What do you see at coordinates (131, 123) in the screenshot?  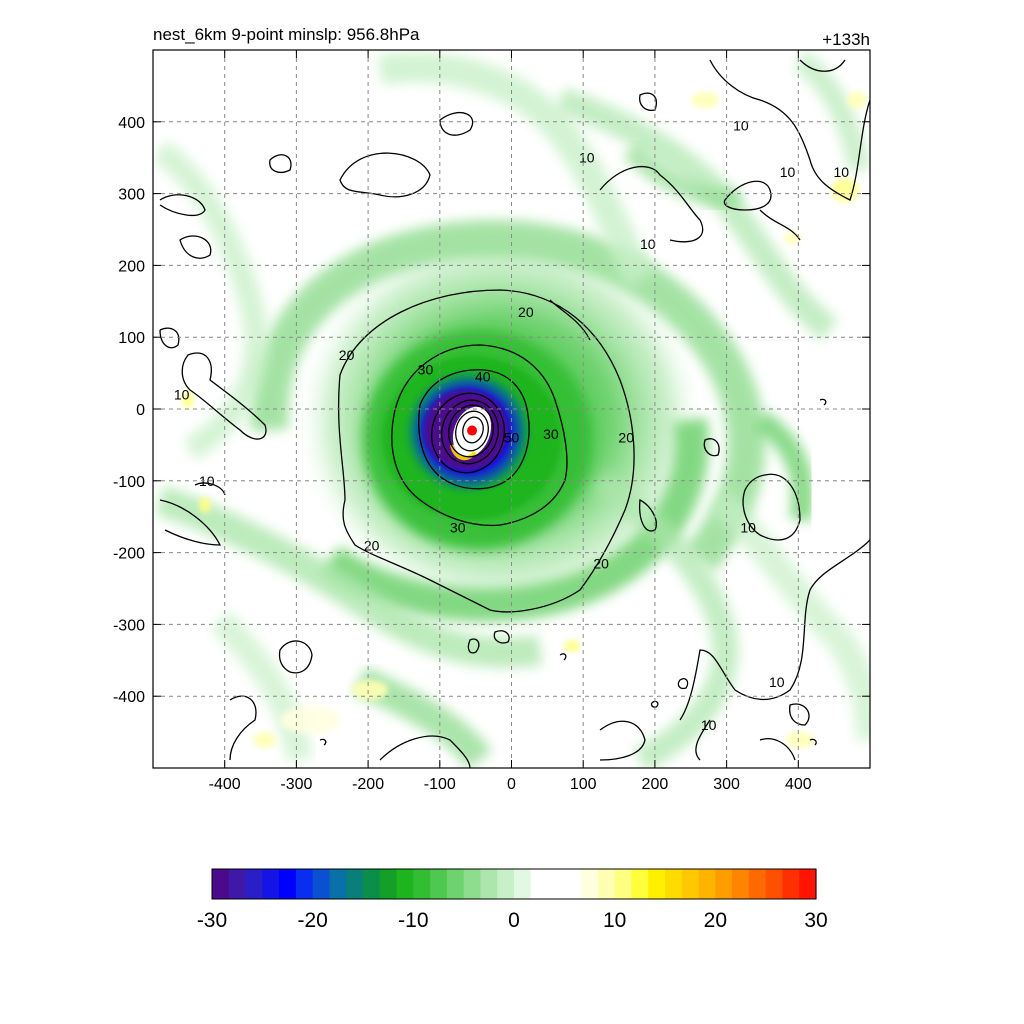 I see `y-tick-label: 400` at bounding box center [131, 123].